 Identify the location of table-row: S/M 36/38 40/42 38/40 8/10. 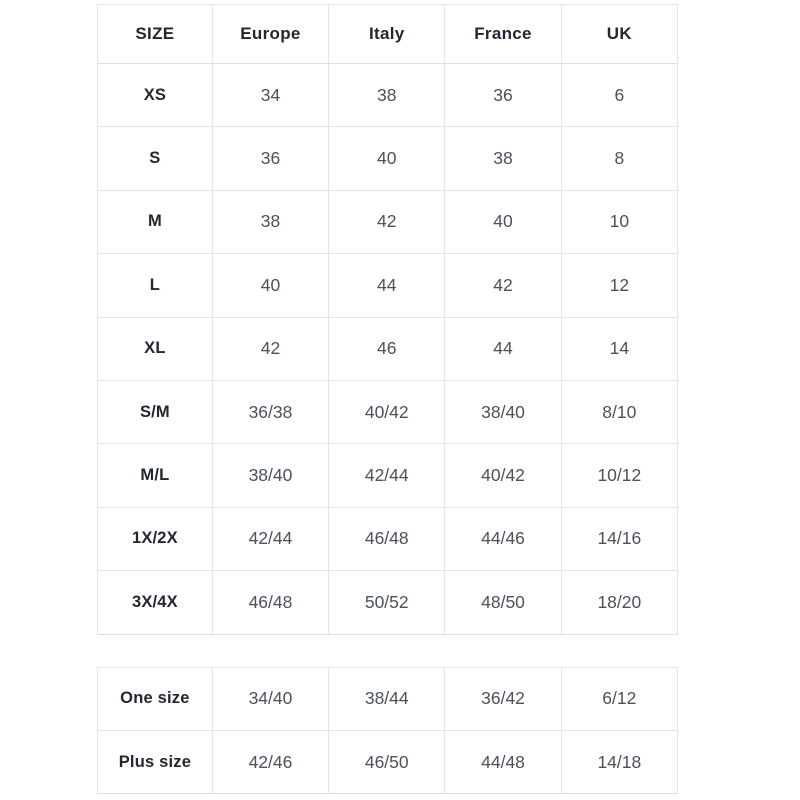
(388, 412).